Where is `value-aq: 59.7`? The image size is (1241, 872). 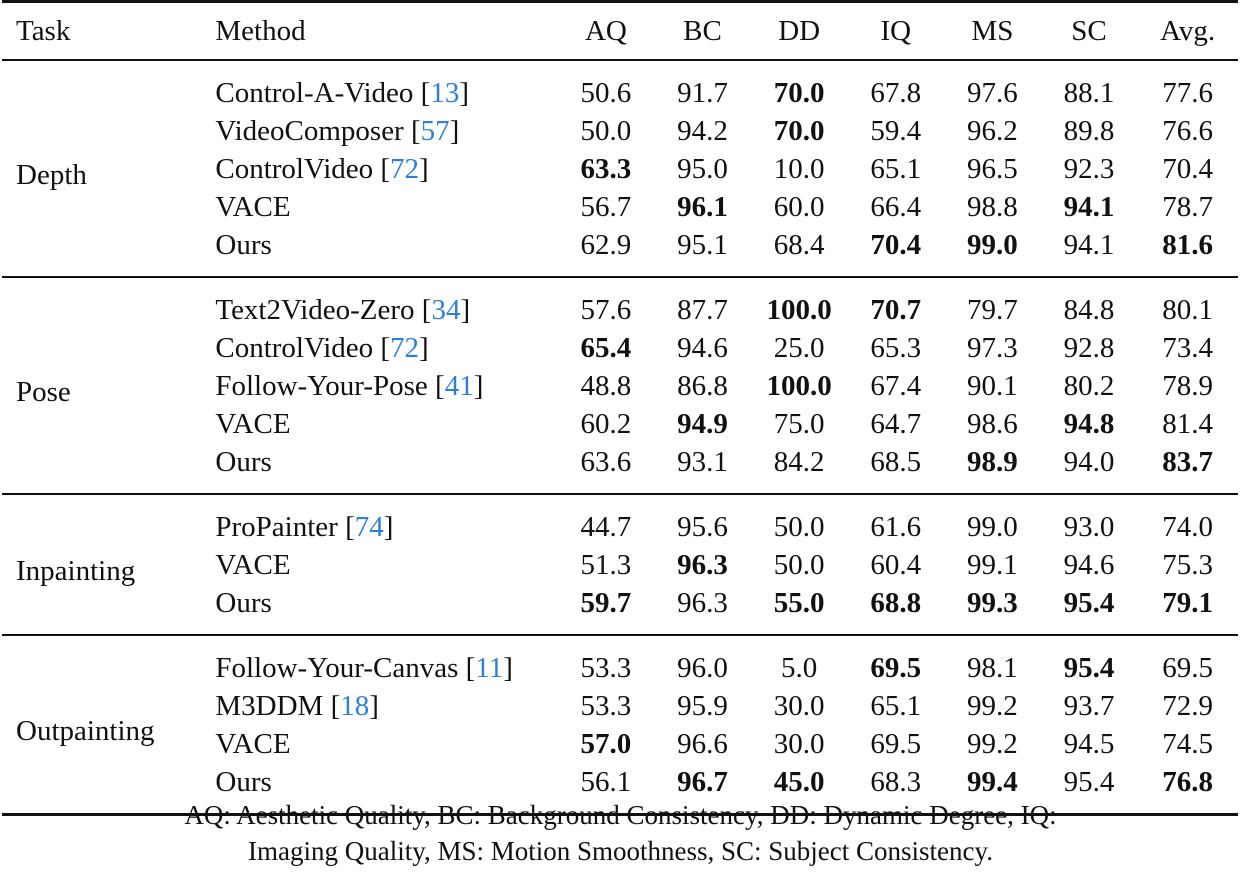 value-aq: 59.7 is located at coordinates (606, 603).